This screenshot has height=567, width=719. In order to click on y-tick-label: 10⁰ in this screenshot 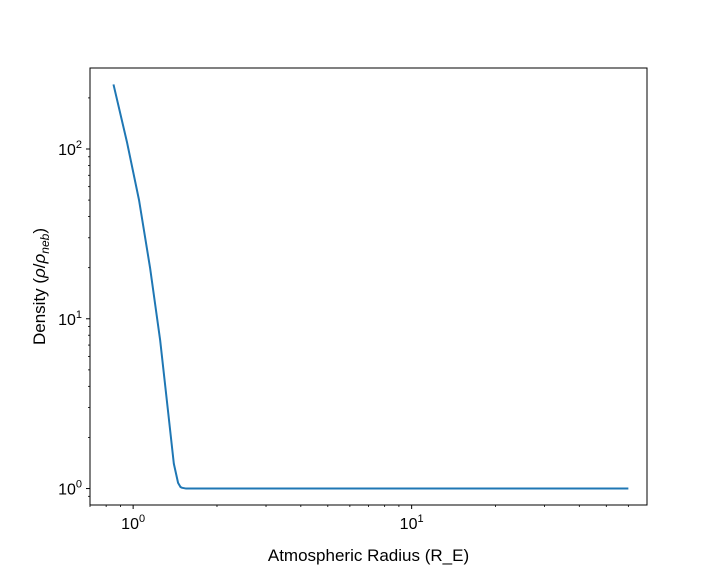, I will do `click(70, 489)`.